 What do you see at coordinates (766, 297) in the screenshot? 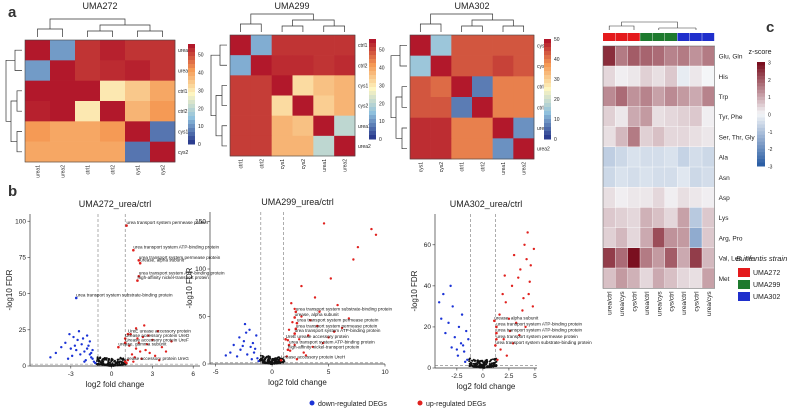
I see `strain-label-uma302: UMA302` at bounding box center [766, 297].